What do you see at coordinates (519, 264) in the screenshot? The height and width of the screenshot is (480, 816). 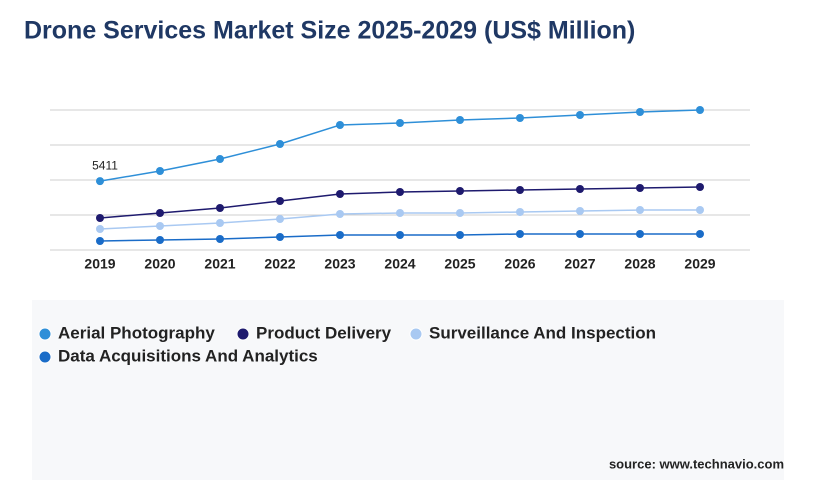 I see `x-tick-label: 2026` at bounding box center [519, 264].